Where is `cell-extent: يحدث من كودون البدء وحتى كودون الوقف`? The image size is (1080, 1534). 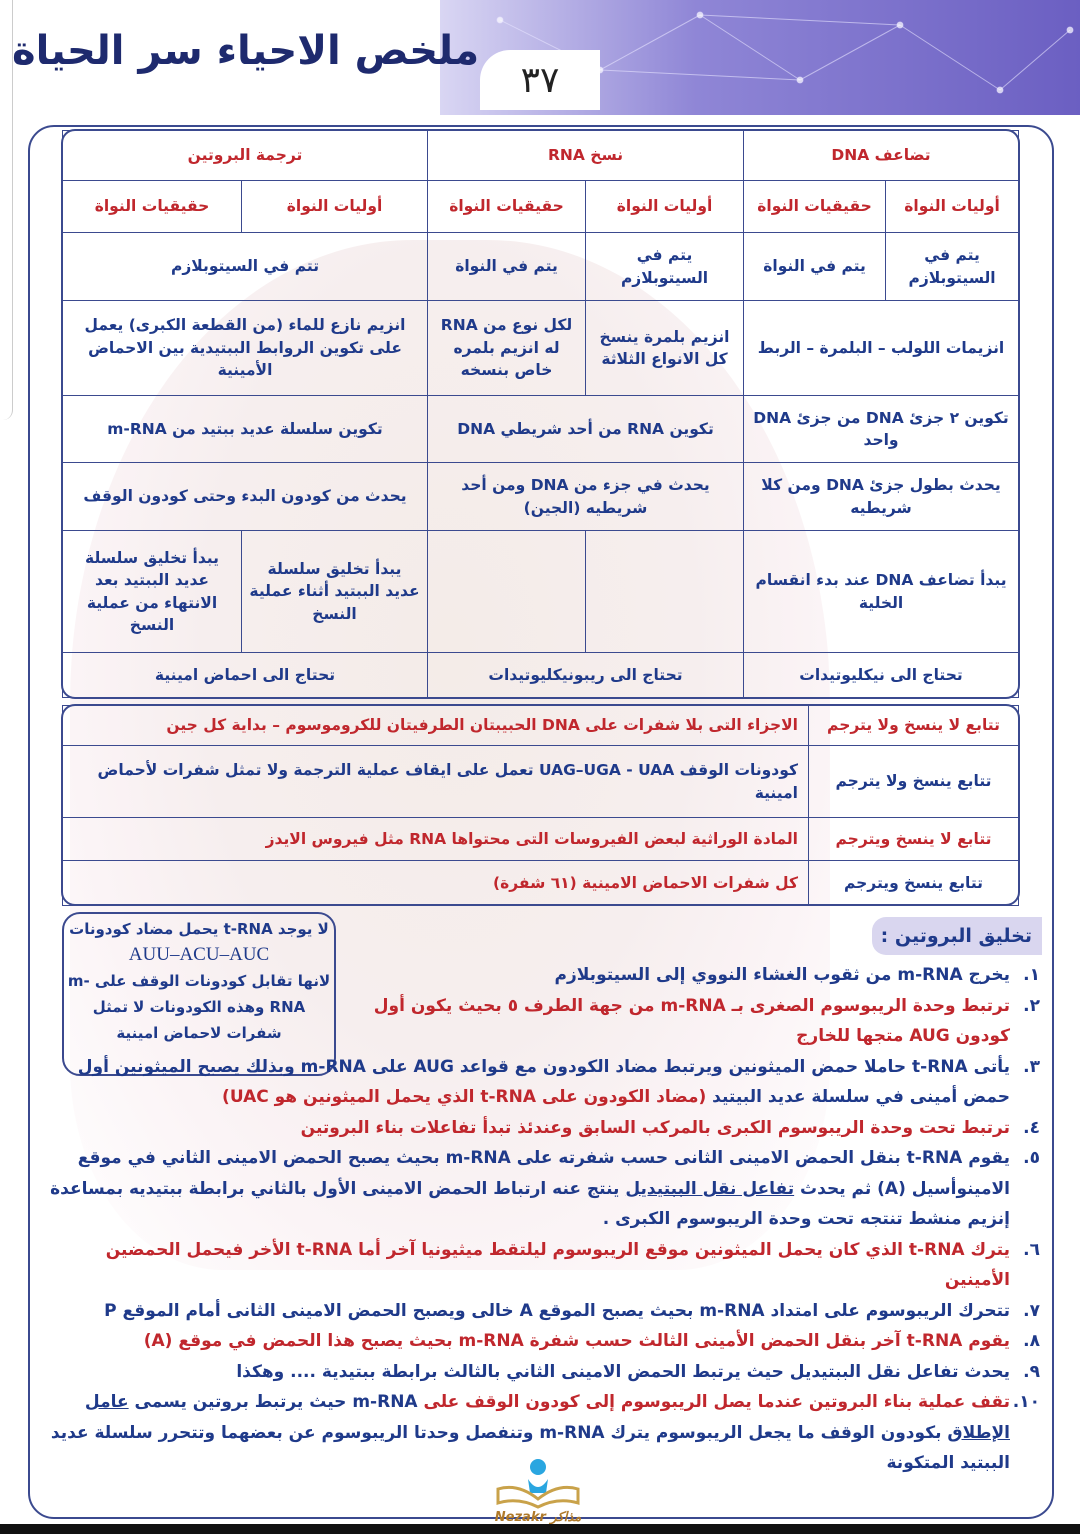 cell-extent: يحدث من كودون البدء وحتى كودون الوقف is located at coordinates (245, 496).